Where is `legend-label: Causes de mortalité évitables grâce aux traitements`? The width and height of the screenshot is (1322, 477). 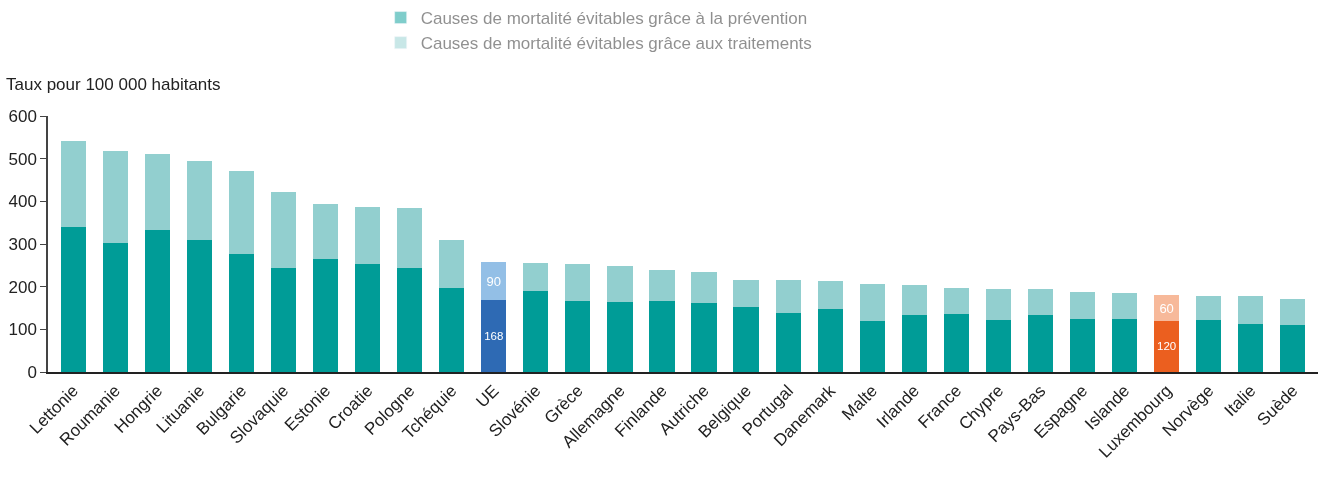
legend-label: Causes de mortalité évitables grâce aux traitements is located at coordinates (616, 44).